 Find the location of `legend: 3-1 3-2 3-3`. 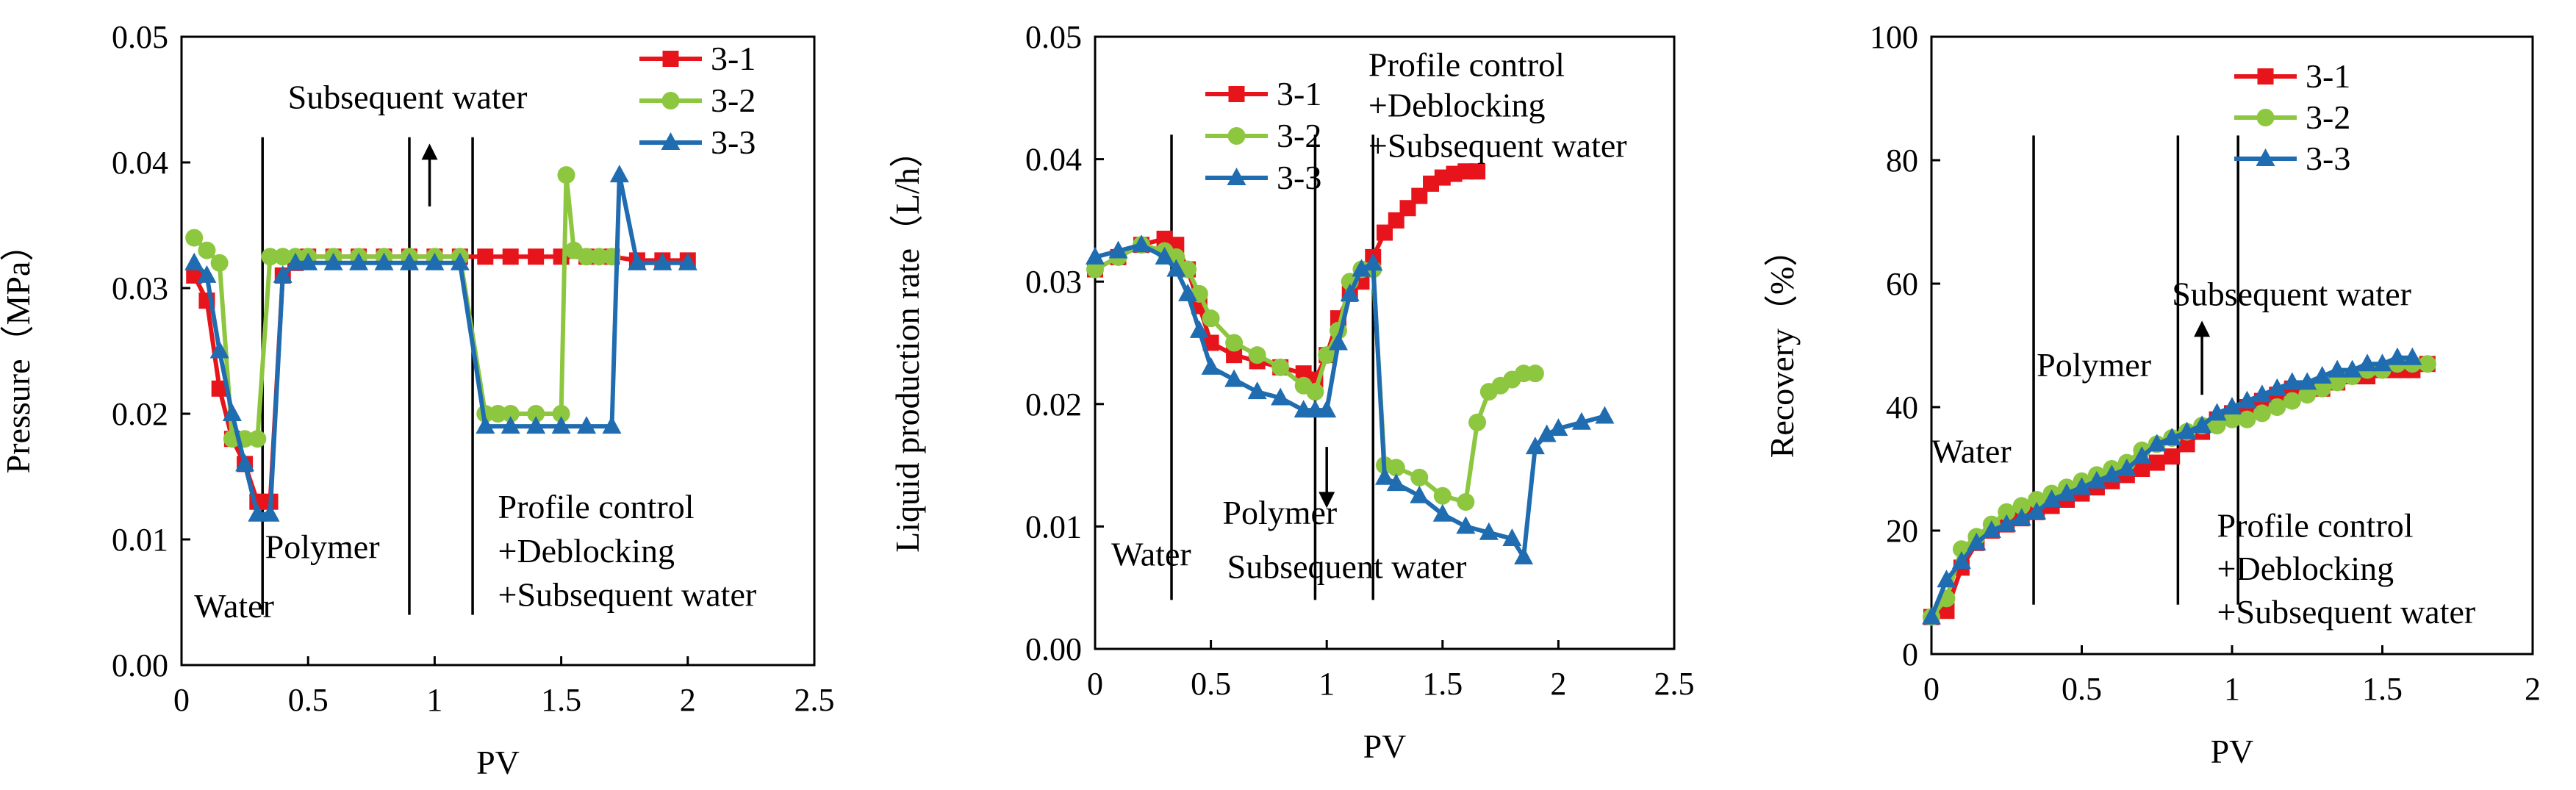

legend: 3-1 3-2 3-3 is located at coordinates (1263, 135).